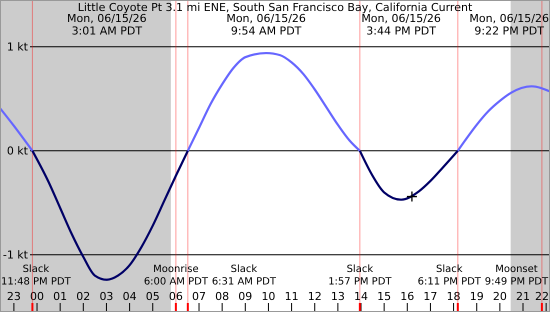  I want to click on x-tick-label: 17, so click(430, 296).